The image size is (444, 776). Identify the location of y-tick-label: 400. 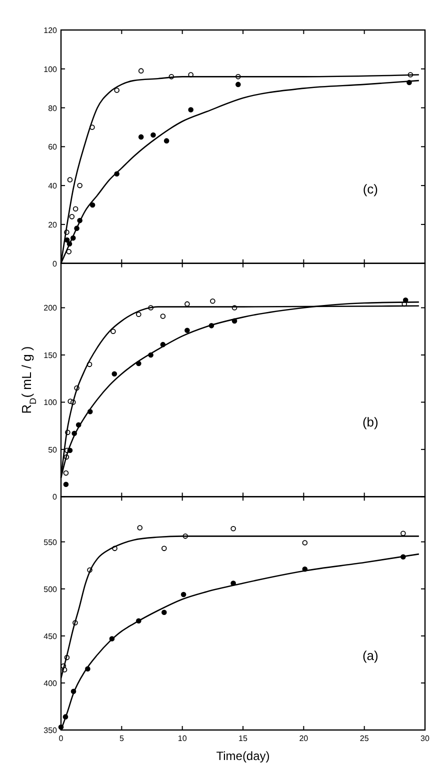
(51, 683).